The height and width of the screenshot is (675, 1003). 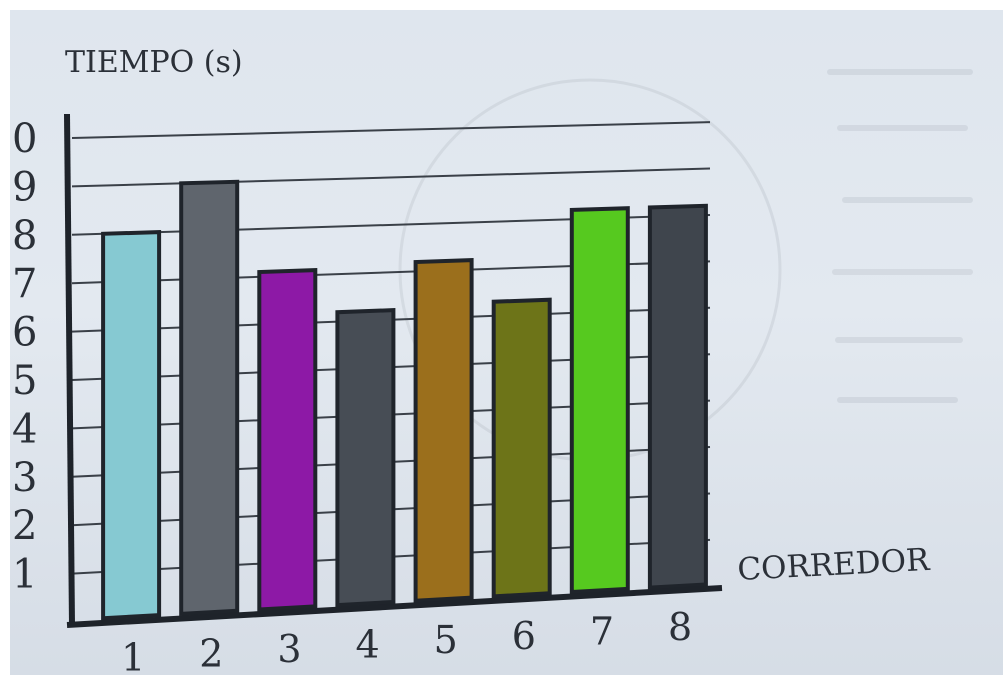 What do you see at coordinates (24, 478) in the screenshot?
I see `y-tick-label: 3` at bounding box center [24, 478].